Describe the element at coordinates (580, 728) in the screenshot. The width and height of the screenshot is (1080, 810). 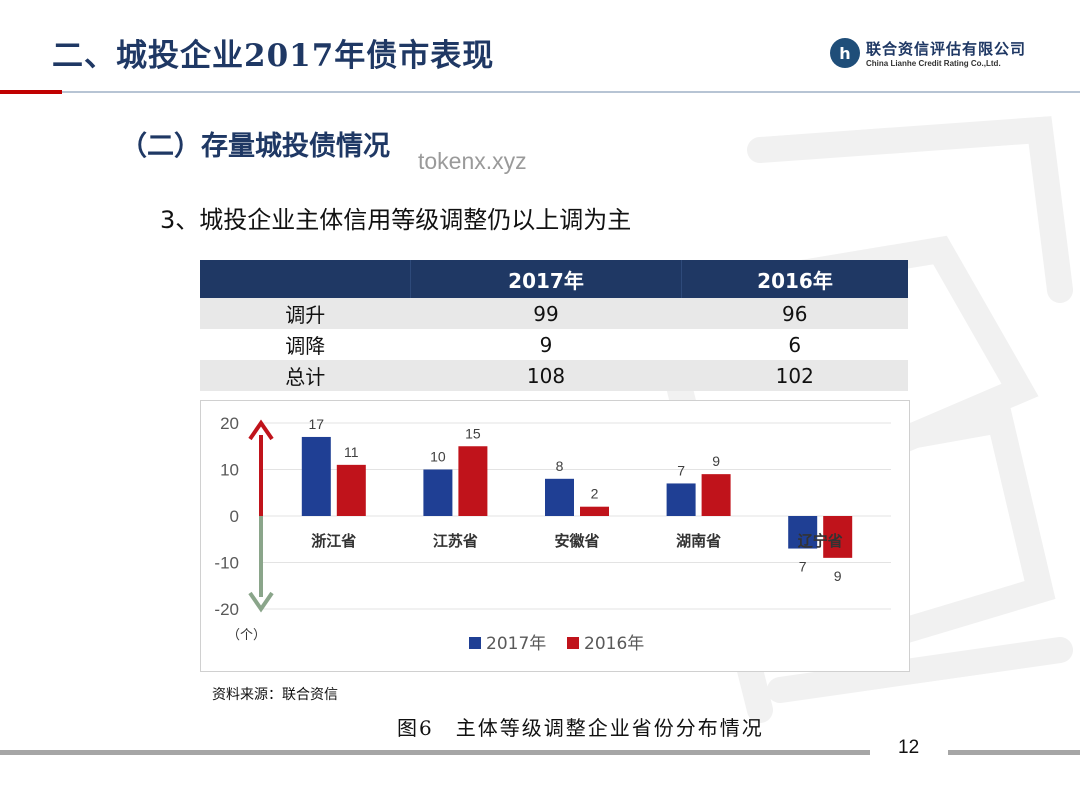
I see `figure-caption: 图6 主体等级调整企业省份分布情况` at that location.